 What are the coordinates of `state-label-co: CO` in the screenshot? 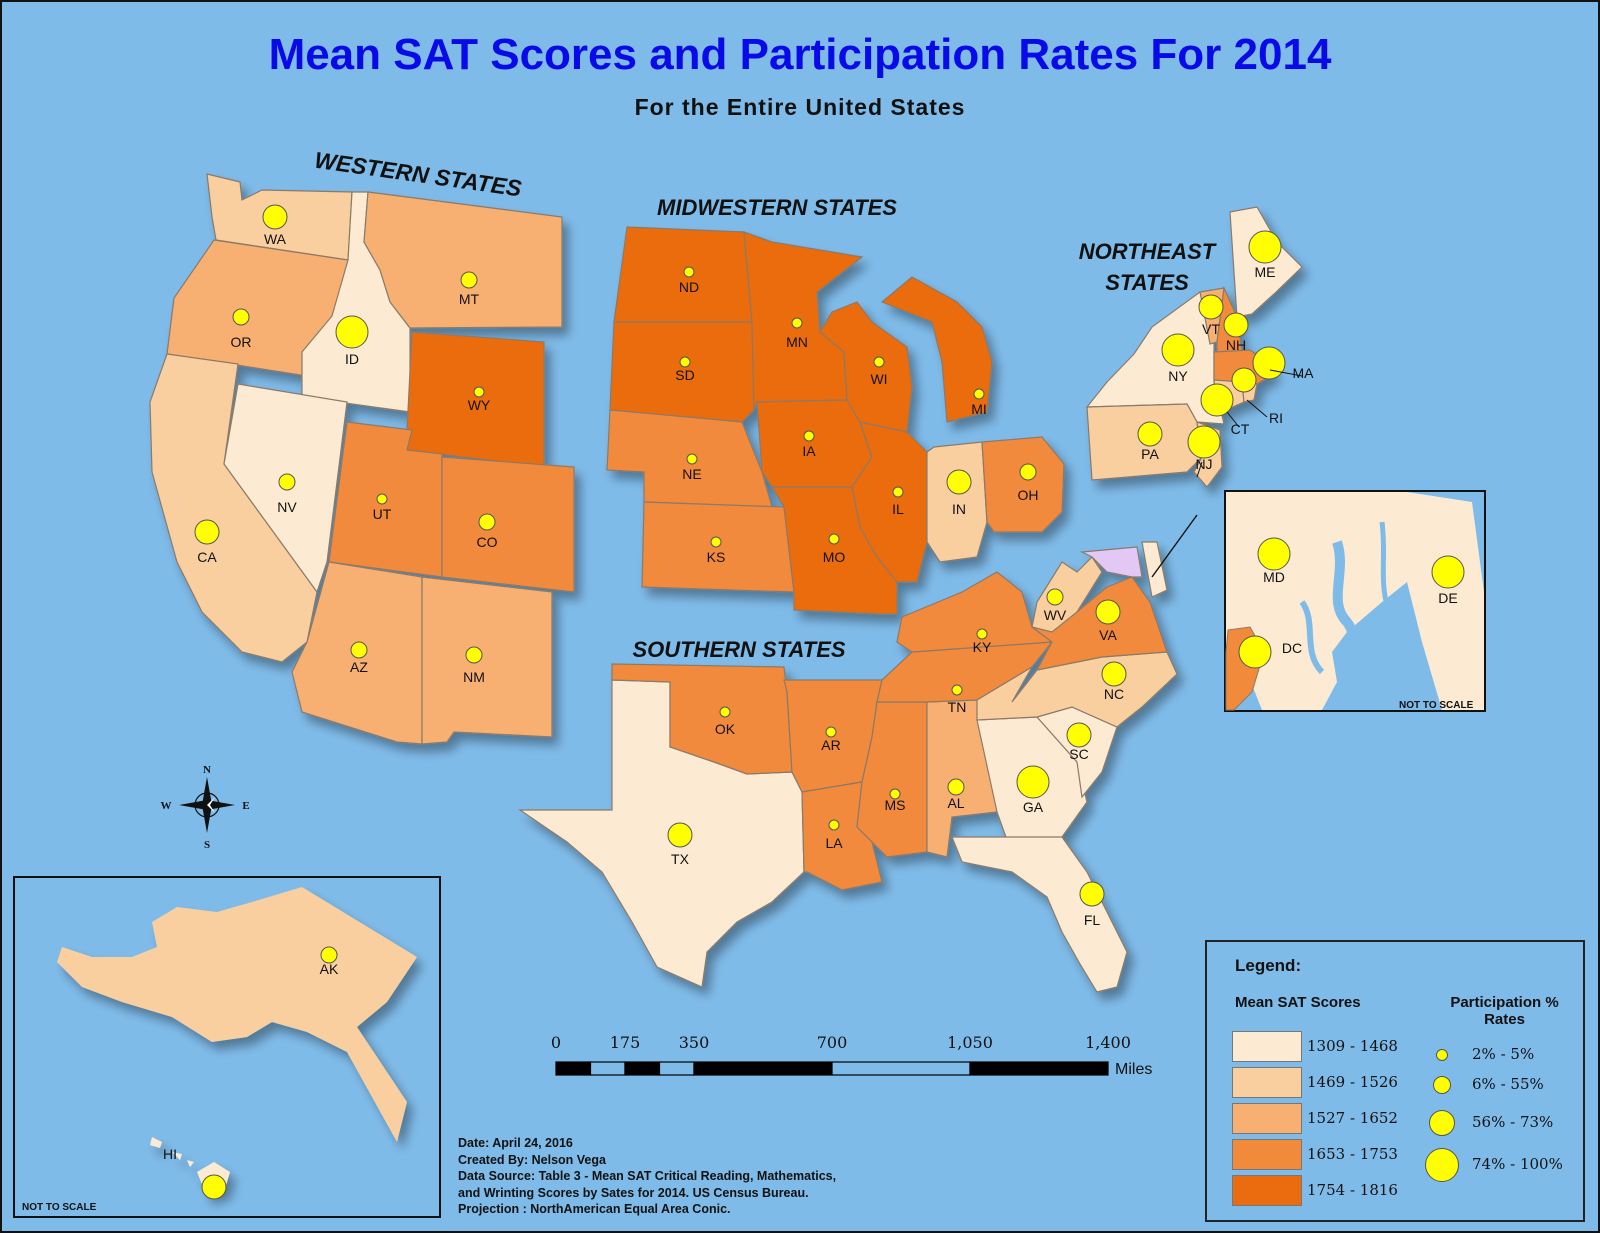 It's located at (487, 542).